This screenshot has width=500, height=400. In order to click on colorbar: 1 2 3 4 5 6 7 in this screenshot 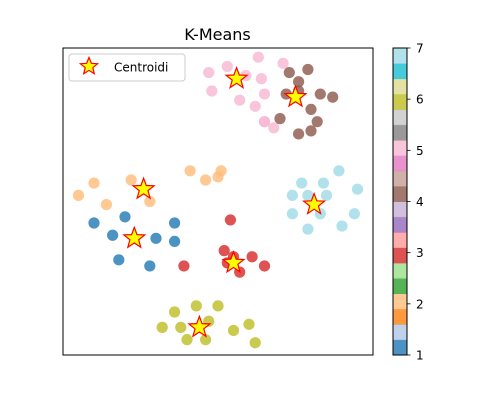, I will do `click(408, 202)`.